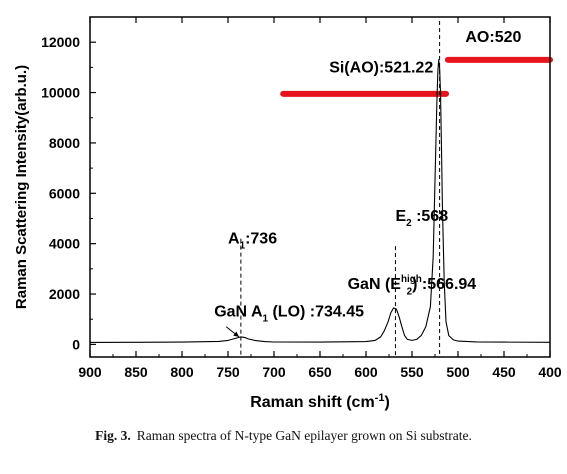 The image size is (567, 474). I want to click on x-tick-label-6: 600, so click(366, 372).